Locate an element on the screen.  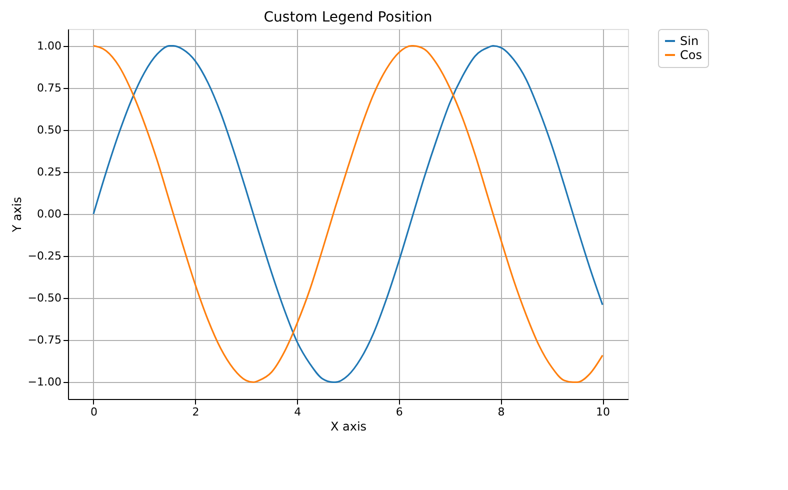
x-tick-label: 4 is located at coordinates (298, 412).